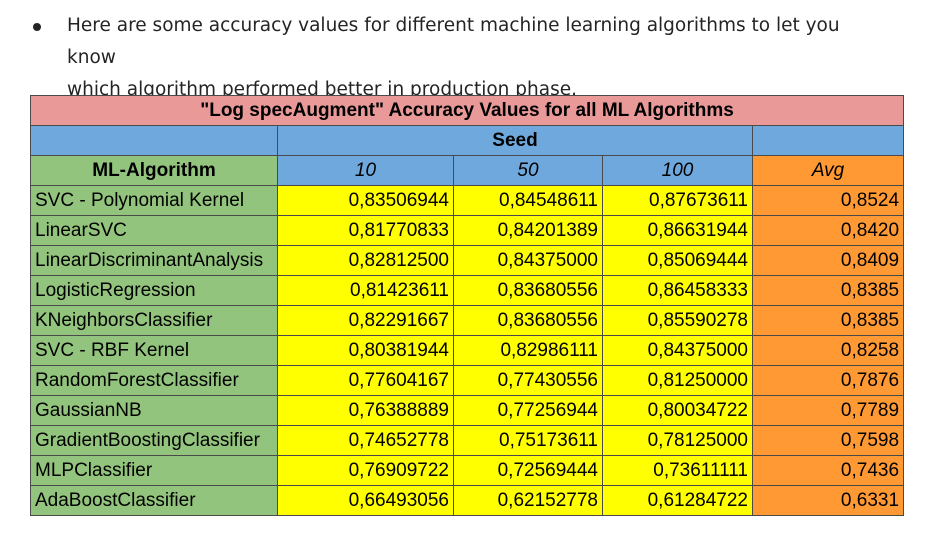 The height and width of the screenshot is (550, 928). What do you see at coordinates (154, 440) in the screenshot?
I see `algorithm-cell: GradientBoostingClassifier` at bounding box center [154, 440].